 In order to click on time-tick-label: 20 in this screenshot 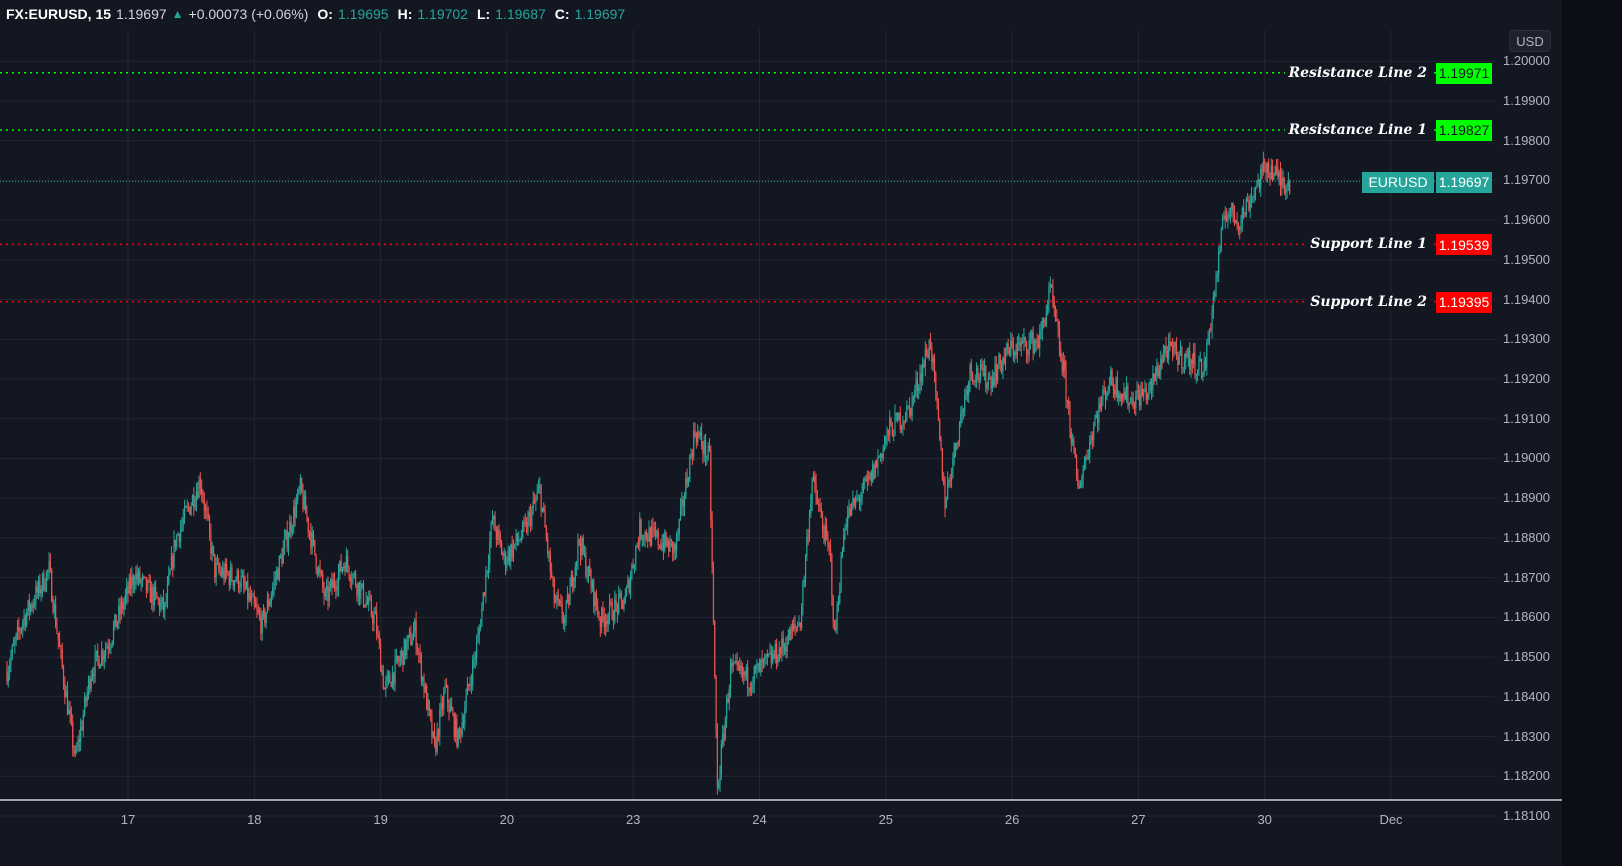, I will do `click(507, 819)`.